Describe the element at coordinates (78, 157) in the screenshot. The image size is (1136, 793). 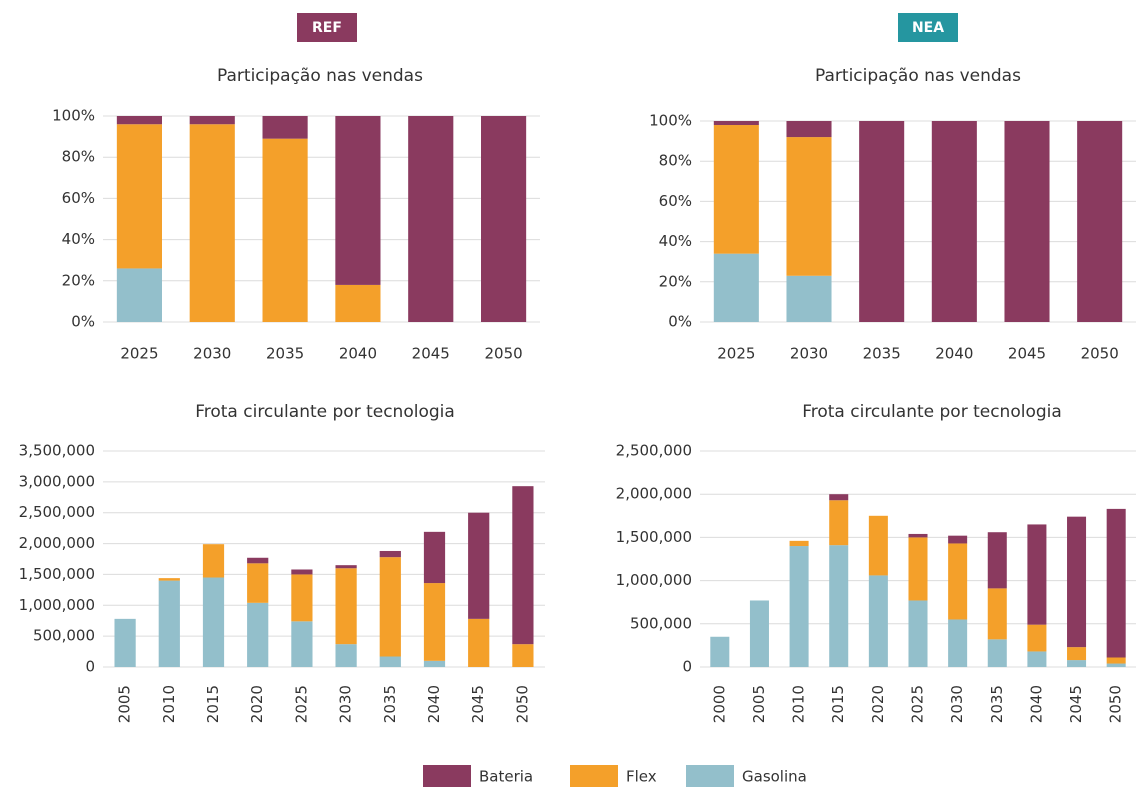
I see `y-tick-label: 80%` at that location.